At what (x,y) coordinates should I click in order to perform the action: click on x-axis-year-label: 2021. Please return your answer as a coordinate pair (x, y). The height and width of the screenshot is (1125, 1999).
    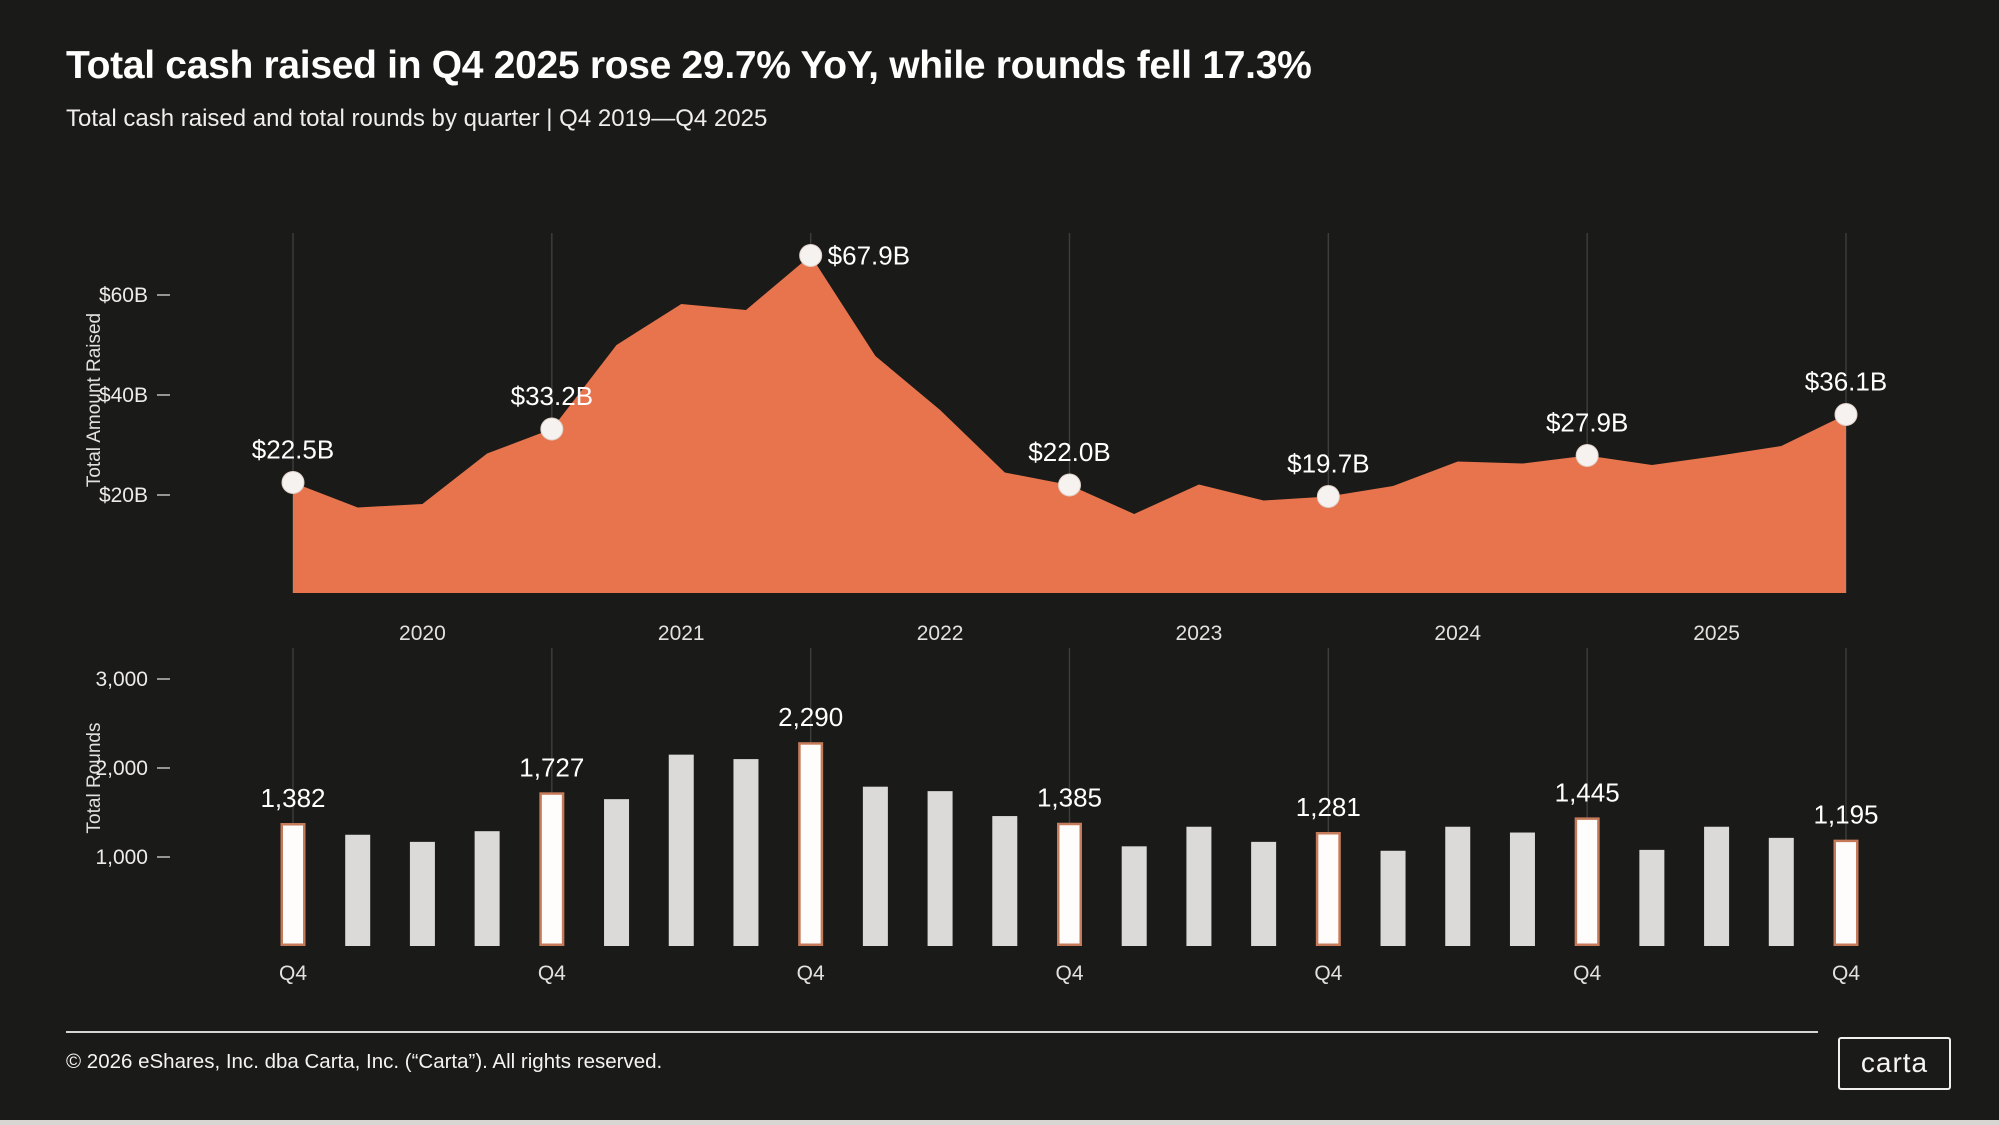
    Looking at the image, I should click on (681, 633).